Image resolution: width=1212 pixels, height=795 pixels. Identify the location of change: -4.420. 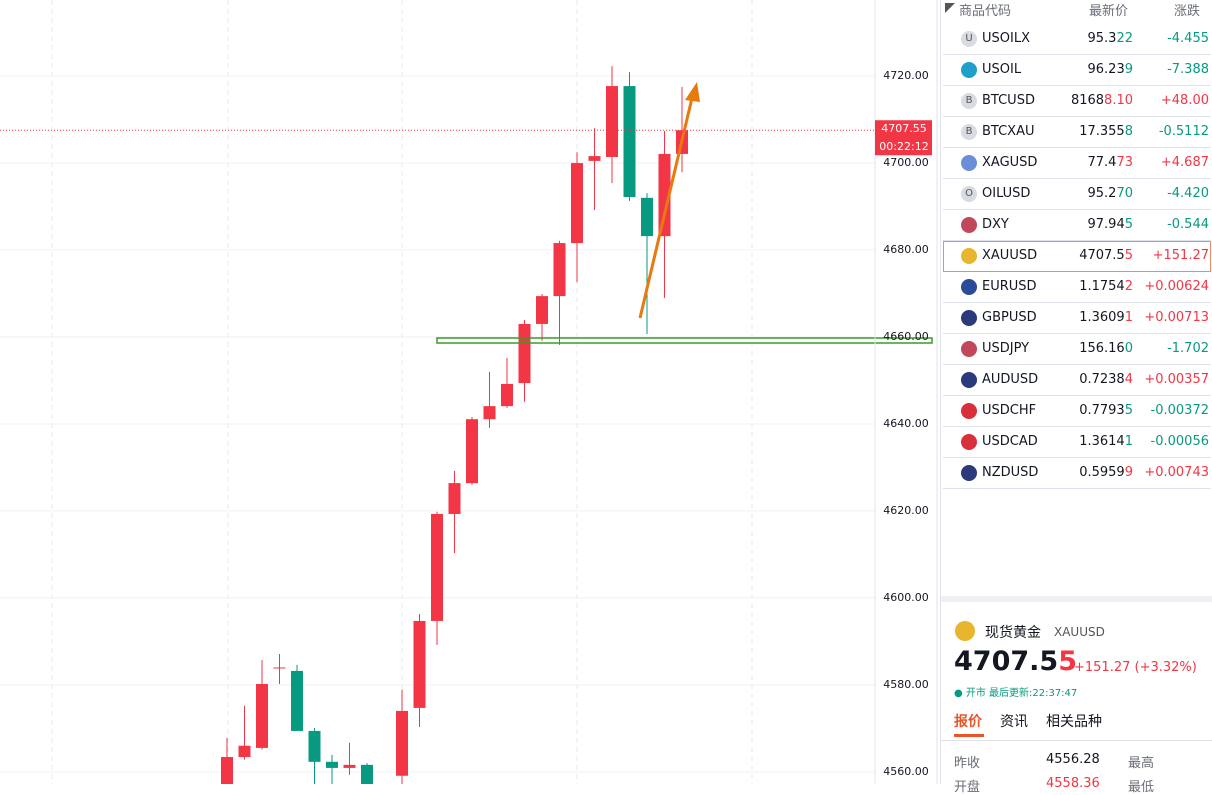
(1188, 193).